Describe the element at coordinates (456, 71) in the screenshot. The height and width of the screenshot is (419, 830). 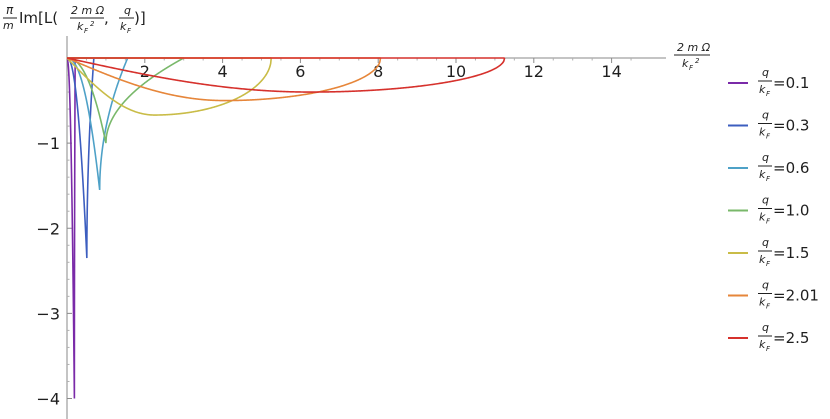
I see `x-tick-label: 10` at that location.